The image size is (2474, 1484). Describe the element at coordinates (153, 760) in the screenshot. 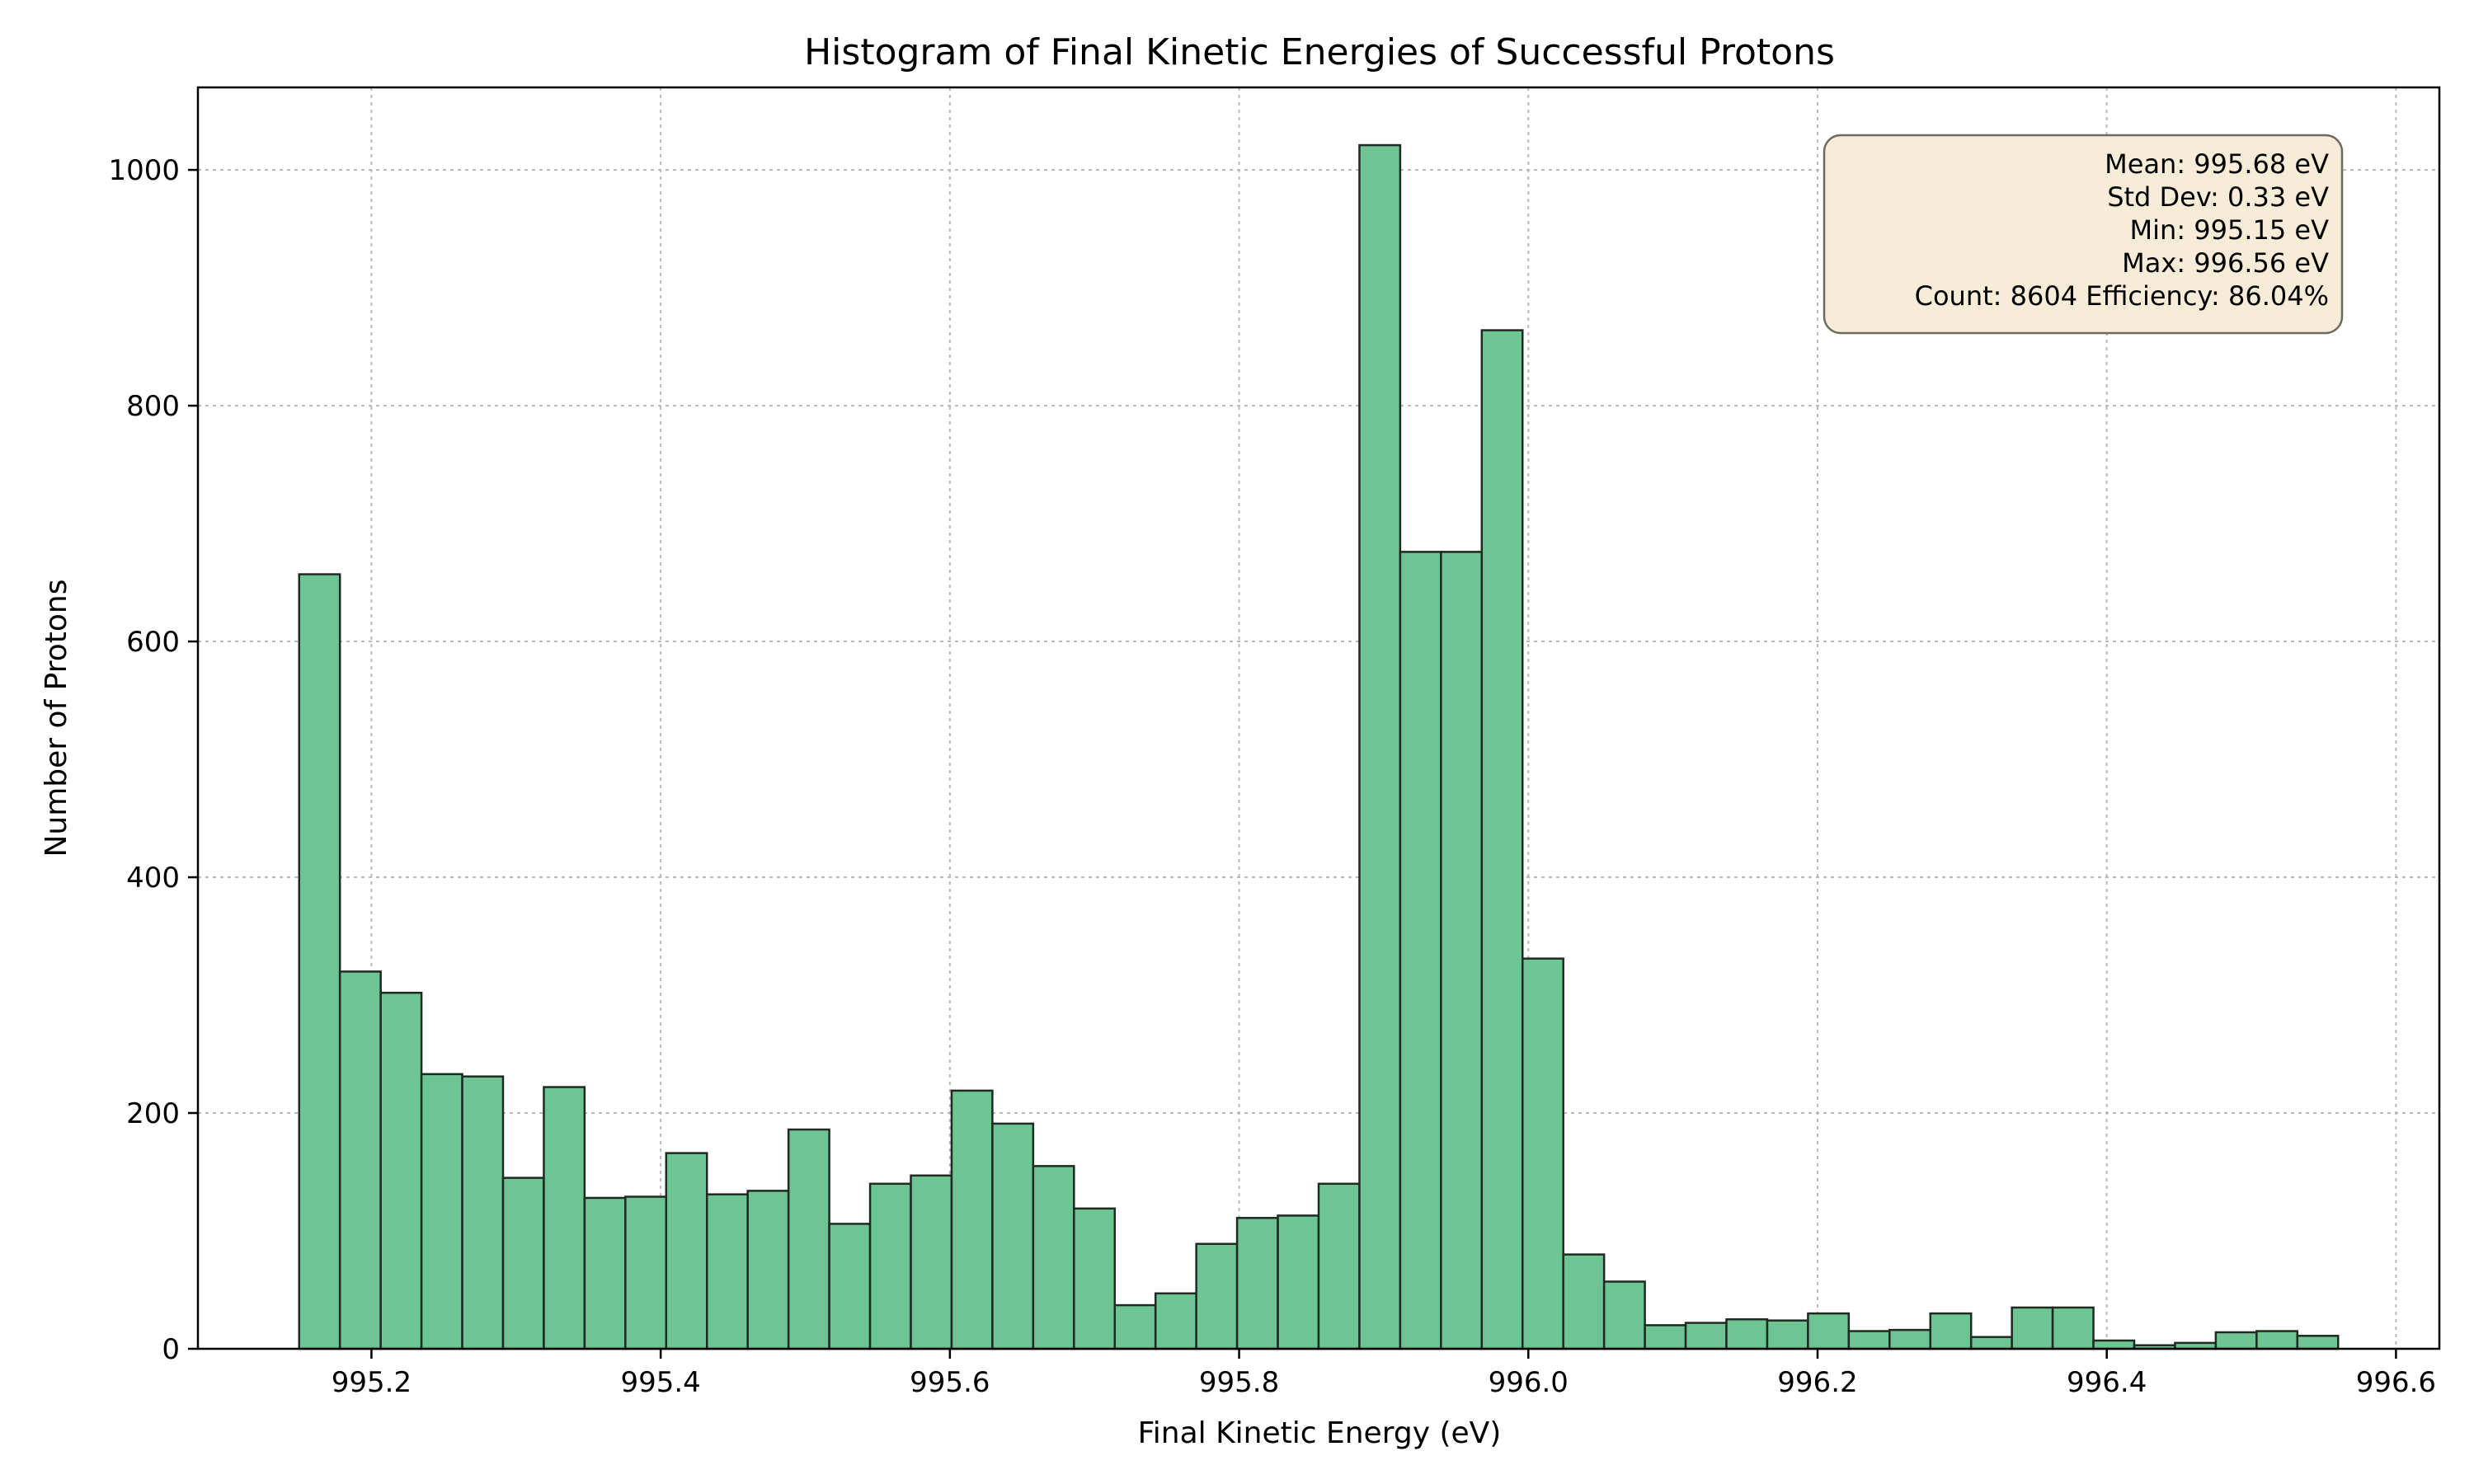

I see `y-axis-ticks: 0 200 400 600 800 1000` at that location.